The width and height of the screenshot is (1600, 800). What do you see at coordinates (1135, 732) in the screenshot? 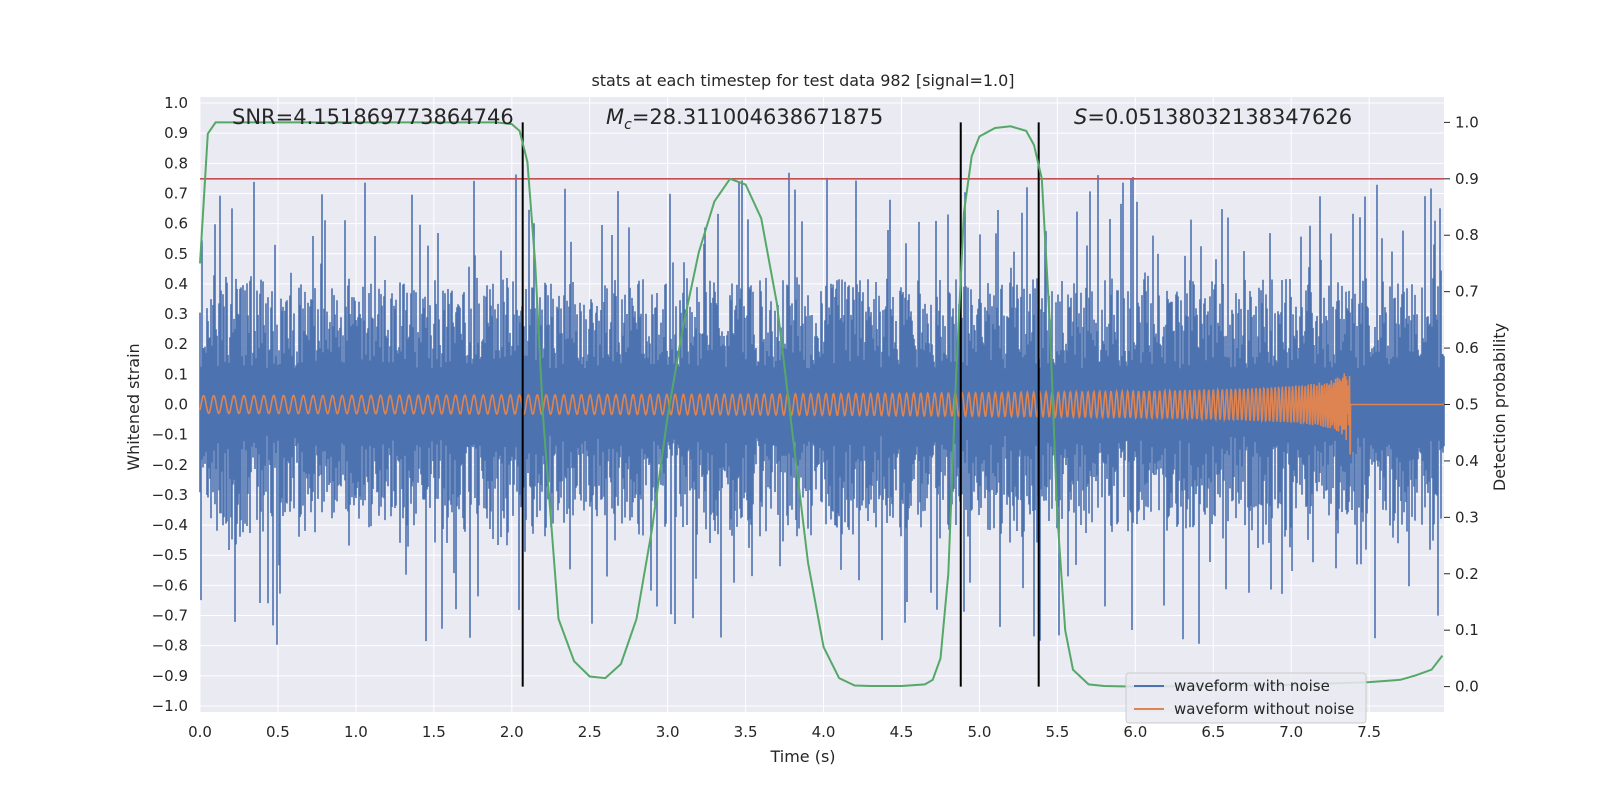
I see `x-tick-label: 6.0` at bounding box center [1135, 732].